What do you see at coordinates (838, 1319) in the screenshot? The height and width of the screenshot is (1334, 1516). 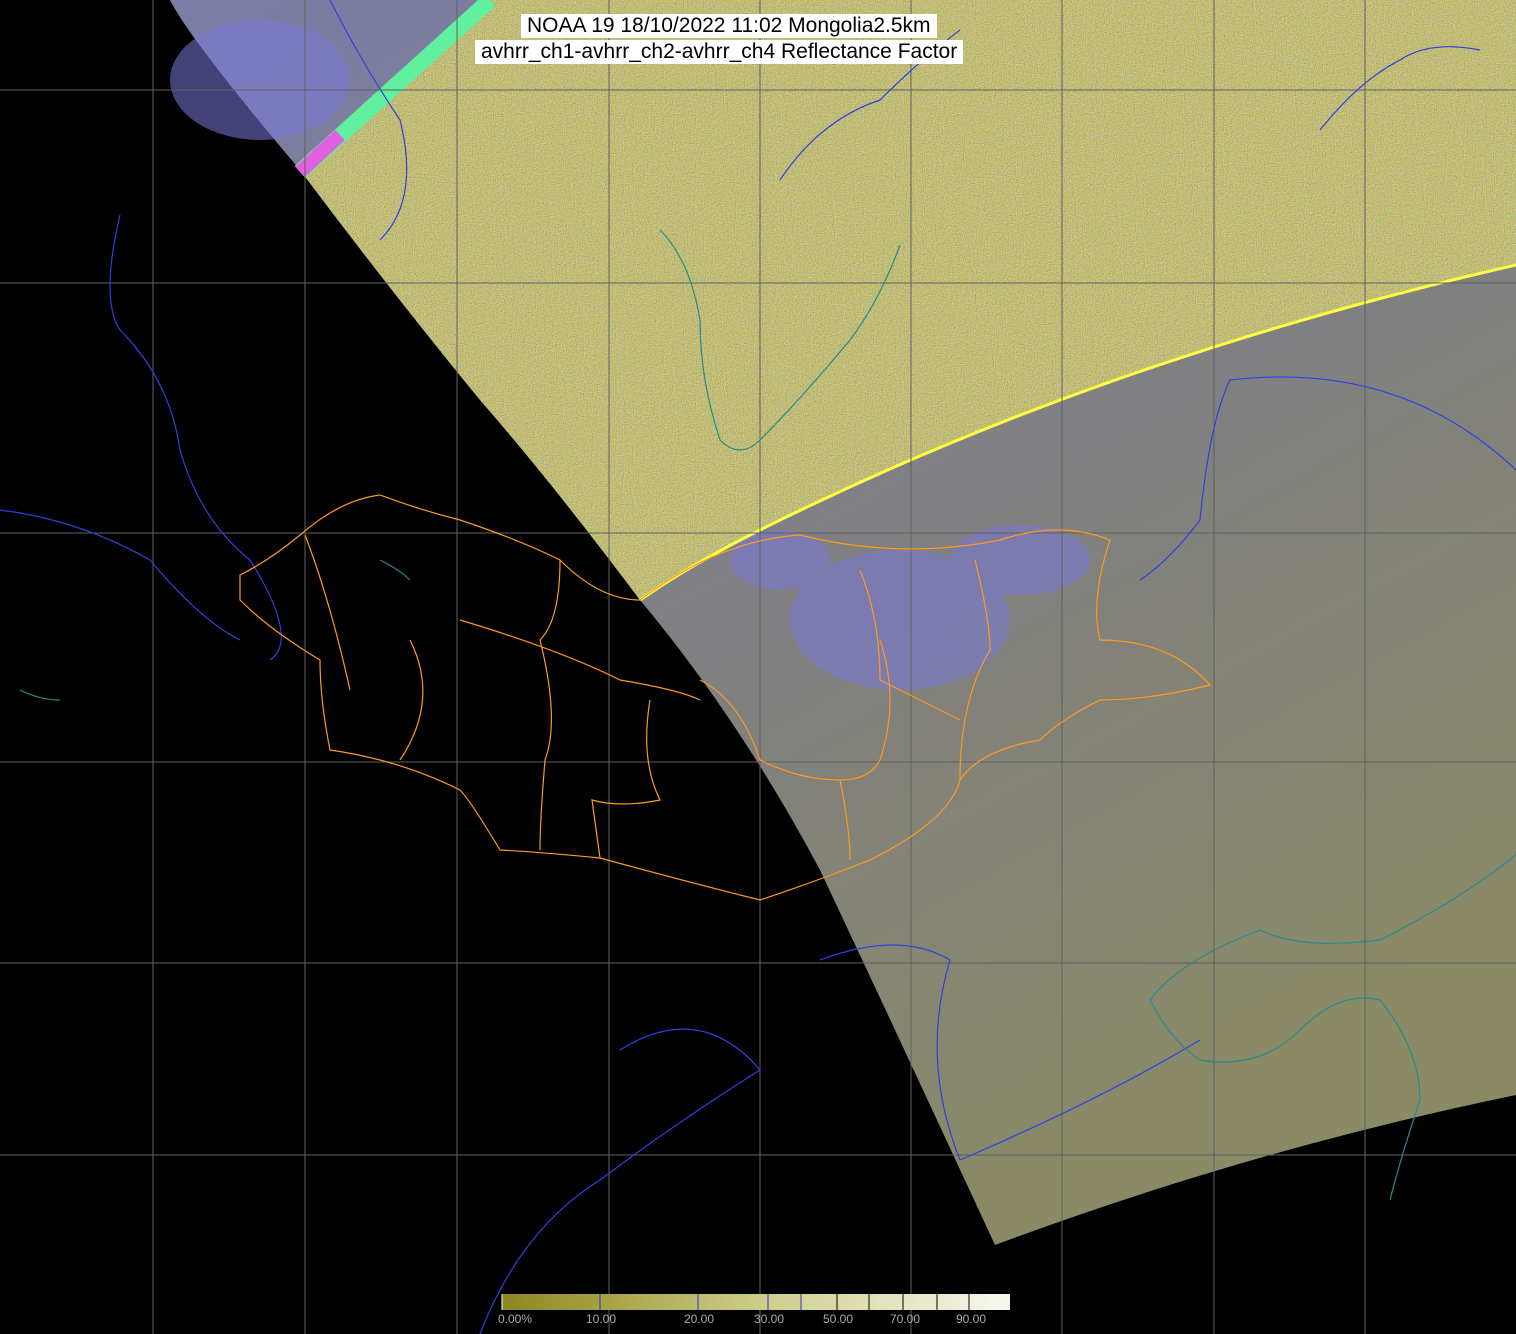 I see `colorbar-label-50: 50.00` at bounding box center [838, 1319].